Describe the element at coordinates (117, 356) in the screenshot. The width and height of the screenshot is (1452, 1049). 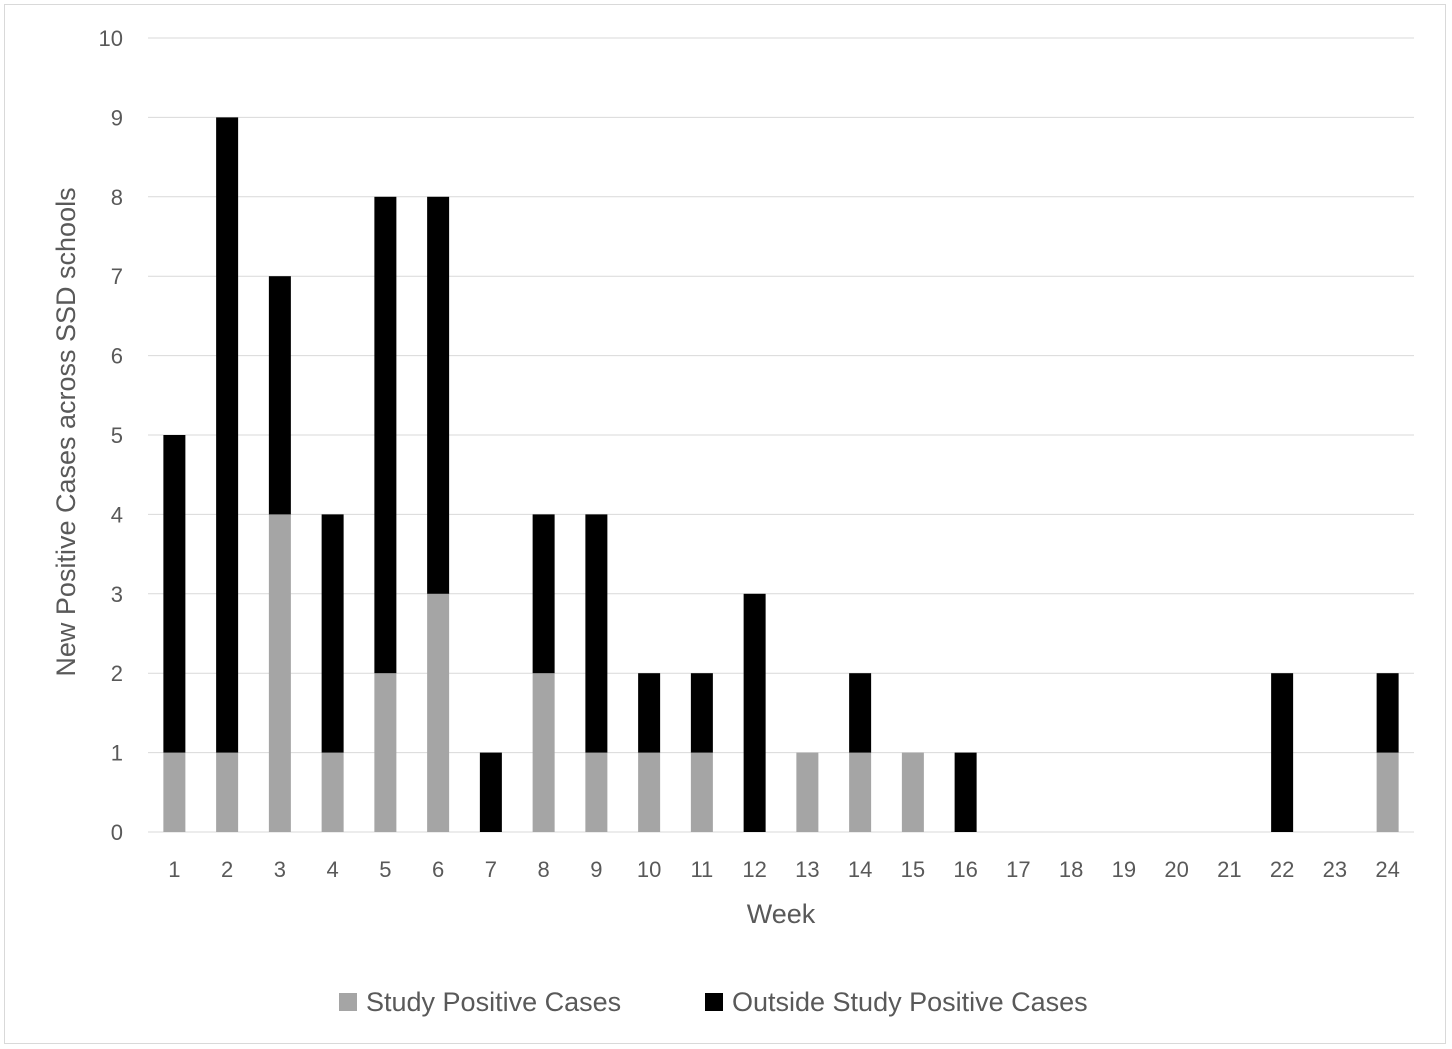
I see `y-tick-label: 6` at that location.